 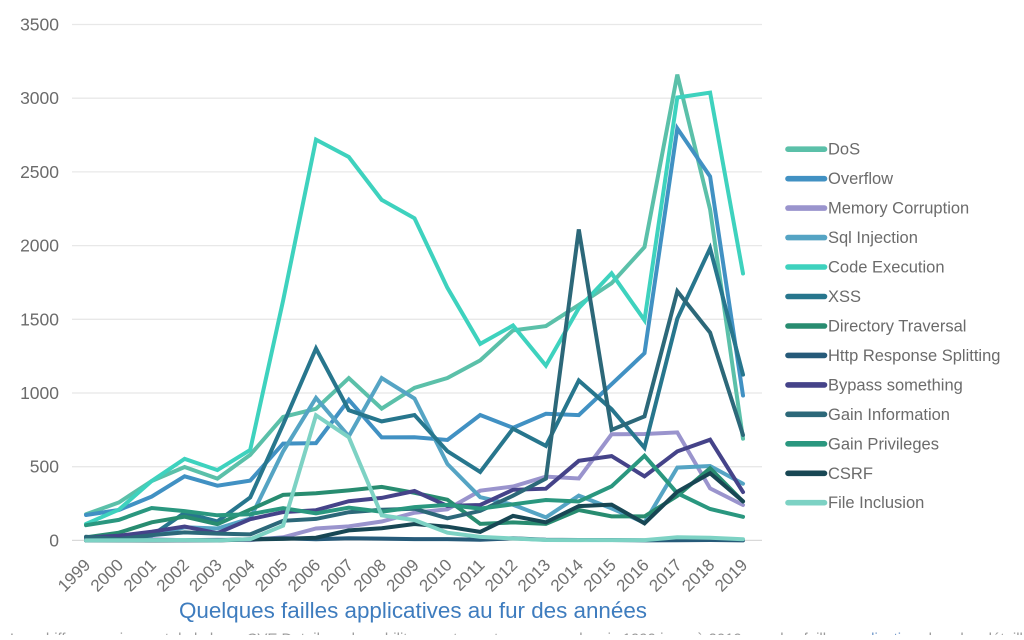 I want to click on svg-text: CSRF, so click(x=850, y=474).